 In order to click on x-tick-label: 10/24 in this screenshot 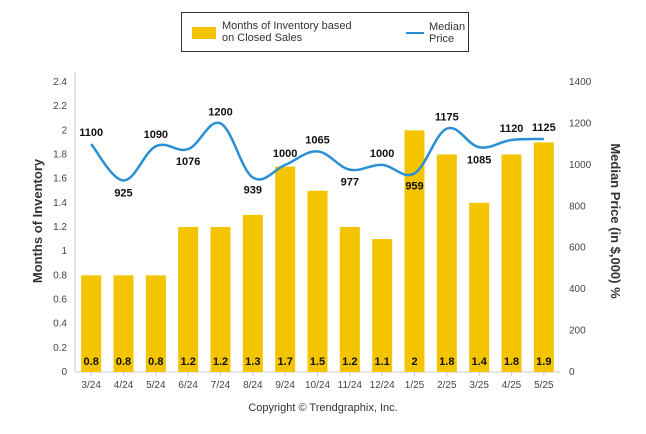, I will do `click(317, 385)`.